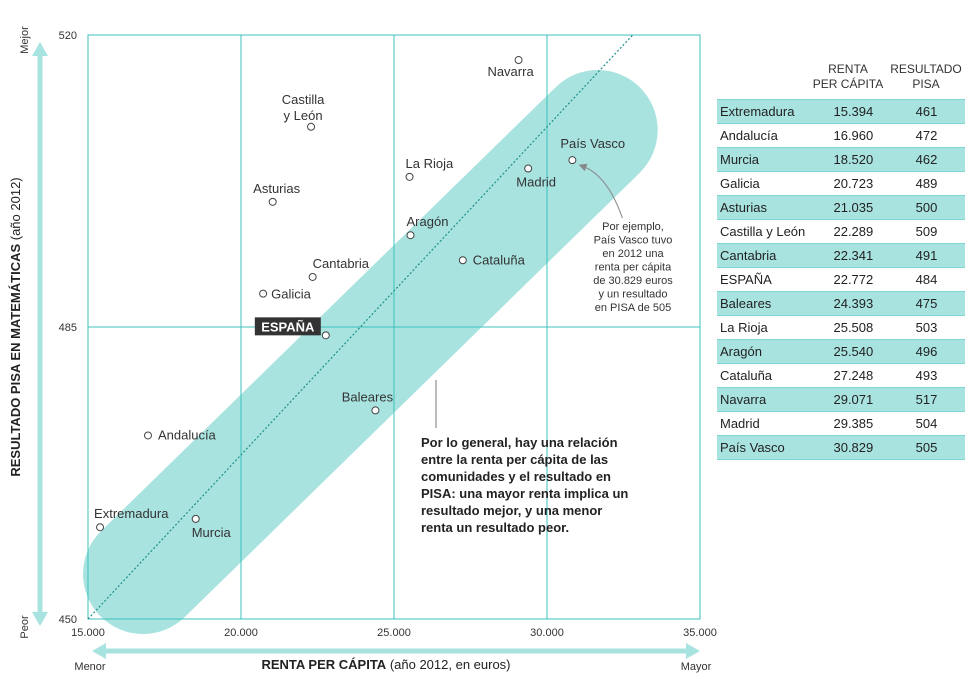 The image size is (980, 698). I want to click on x-tick-label: 20.000, so click(241, 633).